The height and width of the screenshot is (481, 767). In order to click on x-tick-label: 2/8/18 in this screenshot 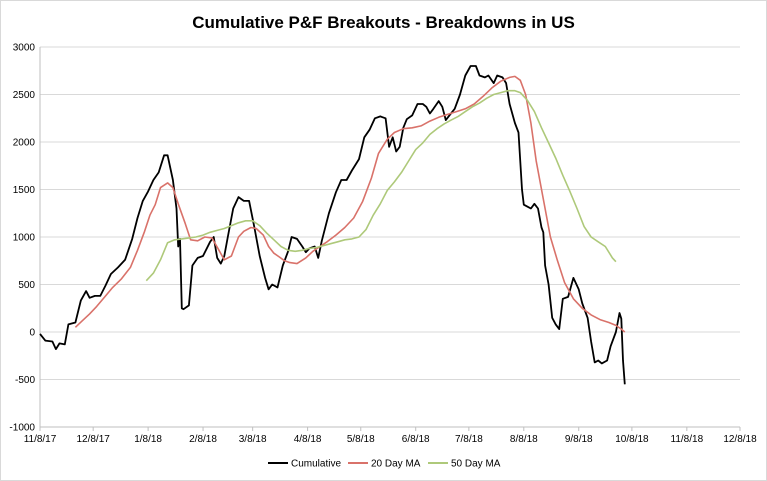, I will do `click(203, 439)`.